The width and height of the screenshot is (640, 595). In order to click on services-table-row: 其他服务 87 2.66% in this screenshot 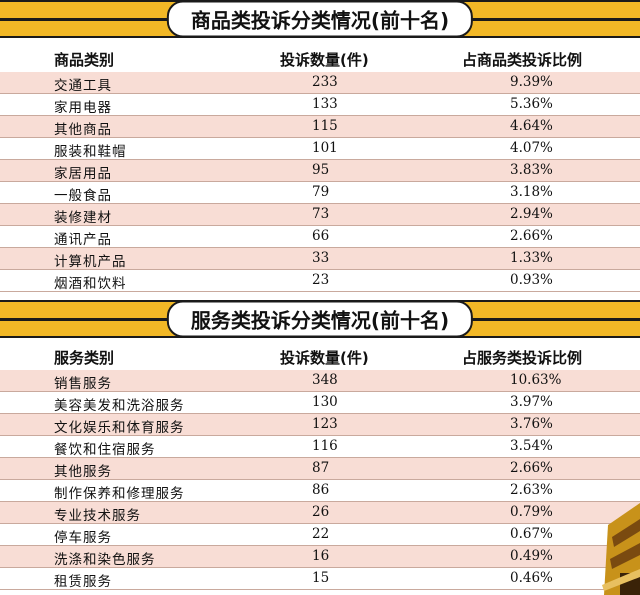, I will do `click(320, 469)`.